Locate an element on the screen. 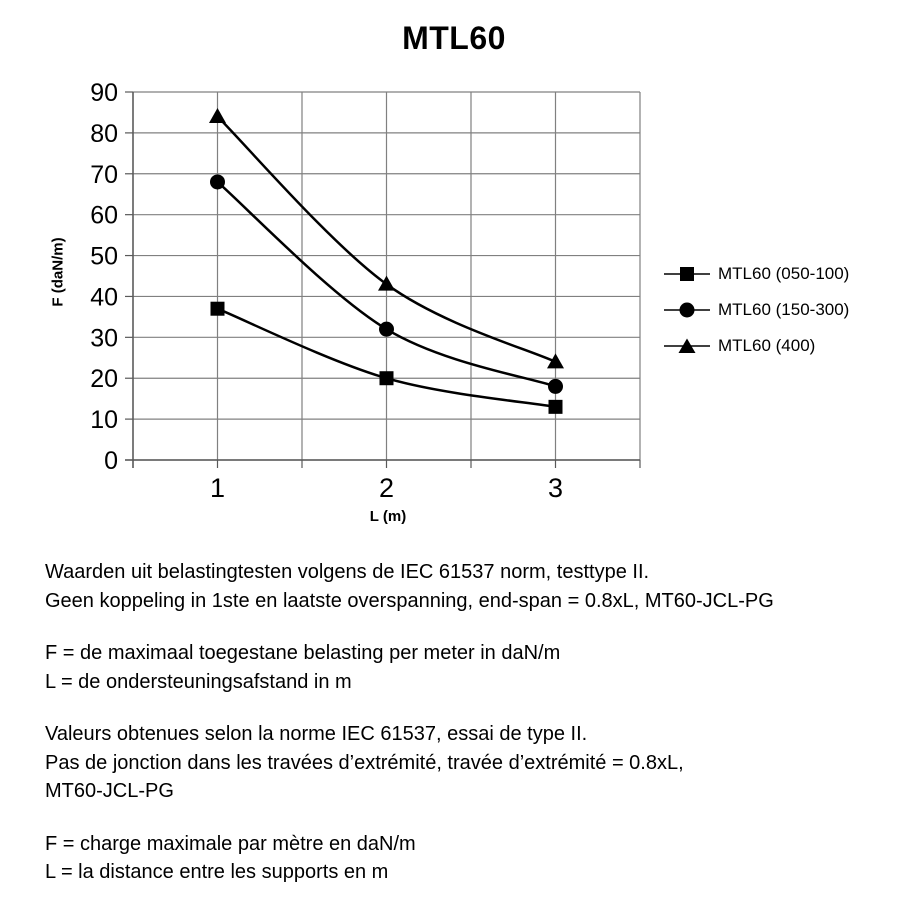  x-tick-label: 2 is located at coordinates (386, 488).